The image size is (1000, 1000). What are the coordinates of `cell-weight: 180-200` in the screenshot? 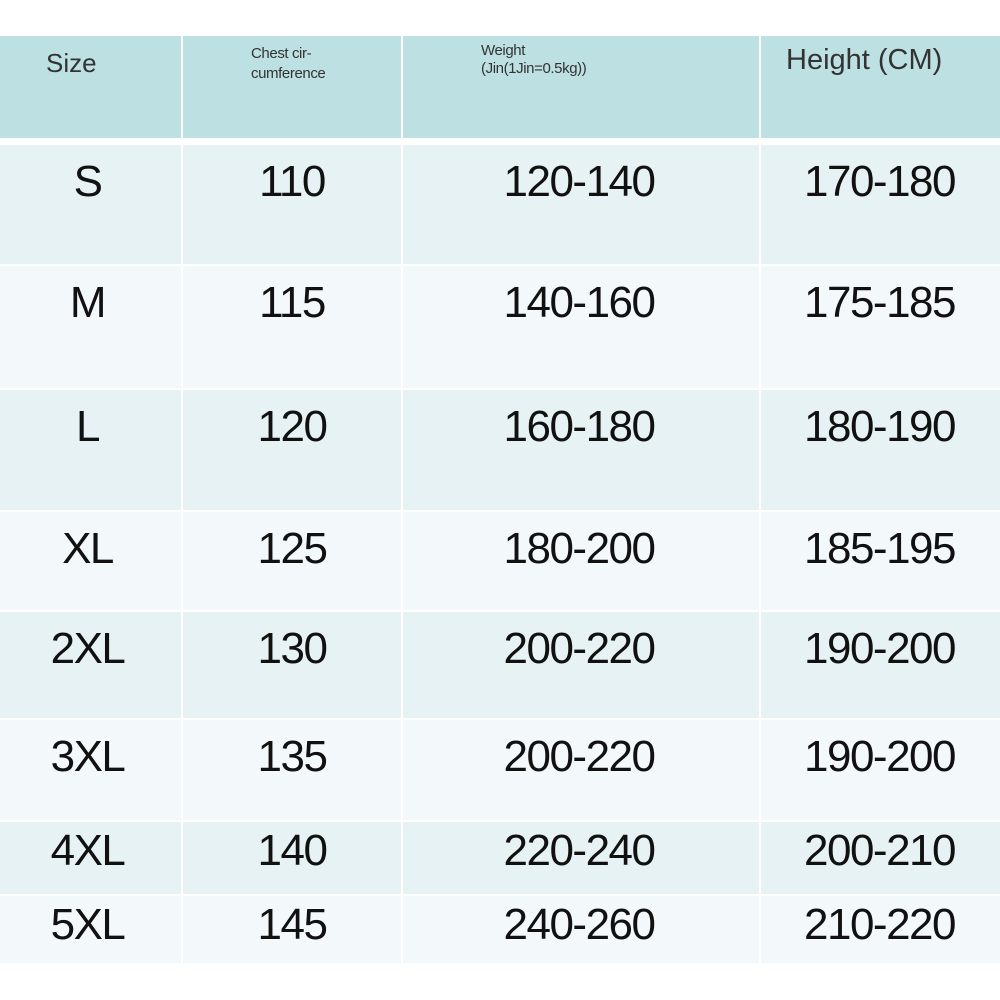 It's located at (581, 561).